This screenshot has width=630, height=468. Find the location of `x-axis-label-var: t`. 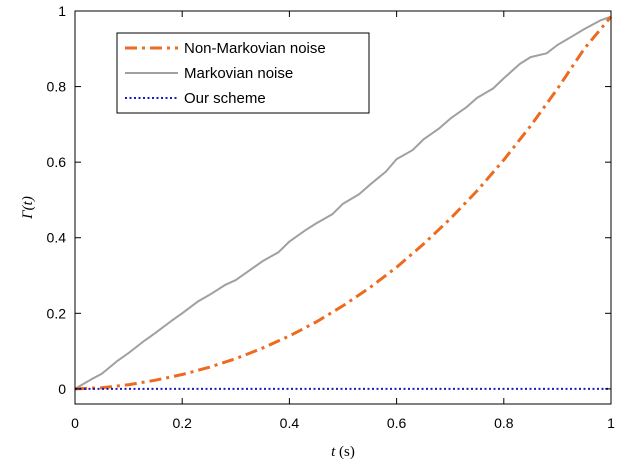

x-axis-label-var: t is located at coordinates (333, 452).